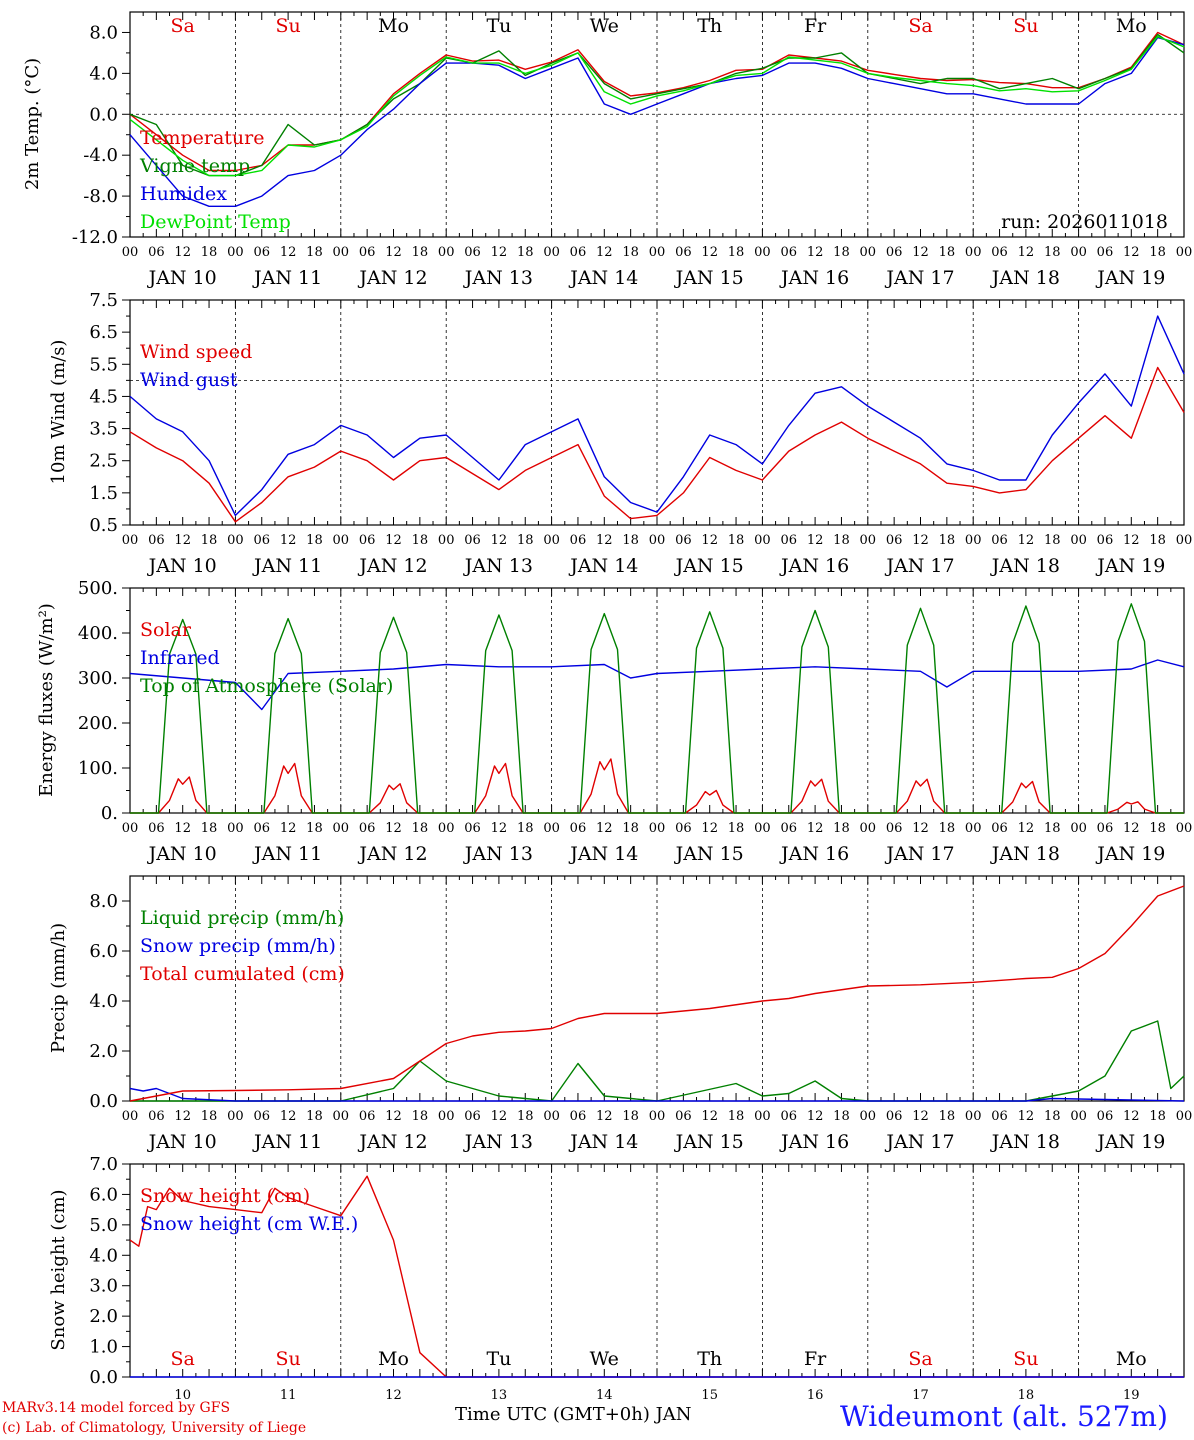  What do you see at coordinates (603, 1142) in the screenshot?
I see `x-day-label: JAN 14` at bounding box center [603, 1142].